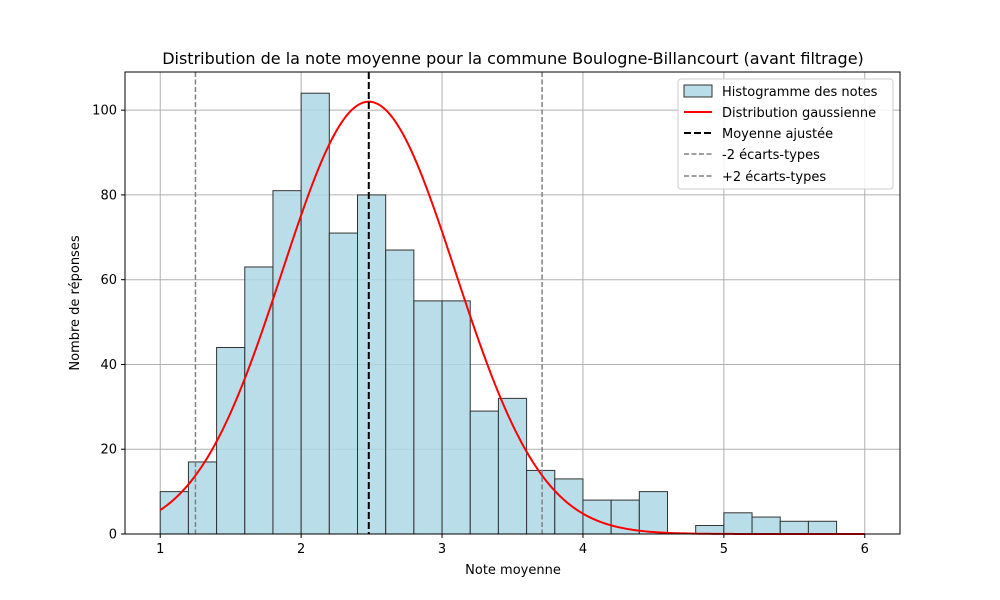 The height and width of the screenshot is (600, 1000). Describe the element at coordinates (108, 280) in the screenshot. I see `y-tick-label: 60` at that location.